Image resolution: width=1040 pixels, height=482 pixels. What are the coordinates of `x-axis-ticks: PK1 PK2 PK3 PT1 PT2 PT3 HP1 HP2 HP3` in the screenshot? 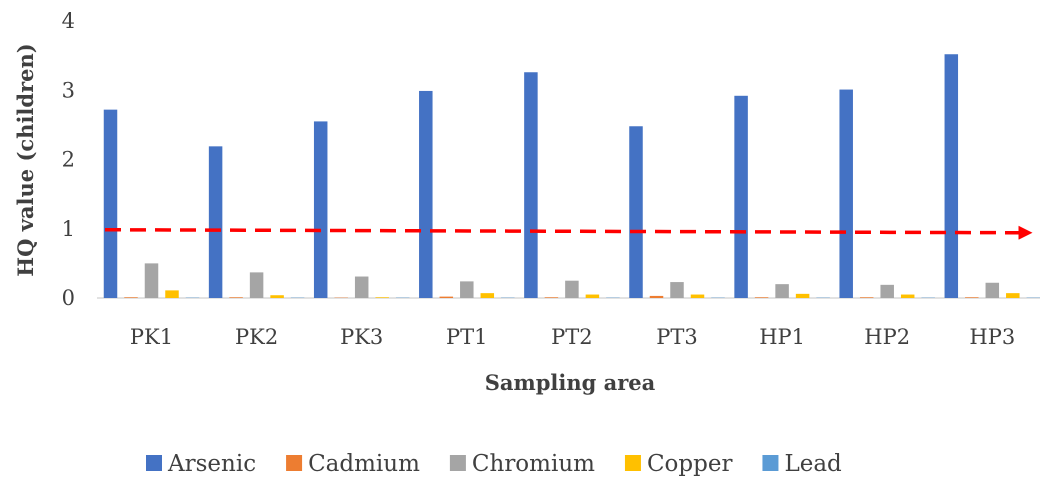 It's located at (572, 337).